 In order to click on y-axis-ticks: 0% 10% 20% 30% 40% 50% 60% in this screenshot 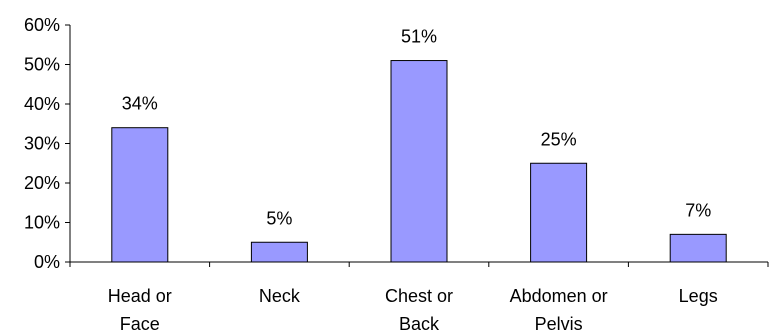, I will do `click(47, 143)`.